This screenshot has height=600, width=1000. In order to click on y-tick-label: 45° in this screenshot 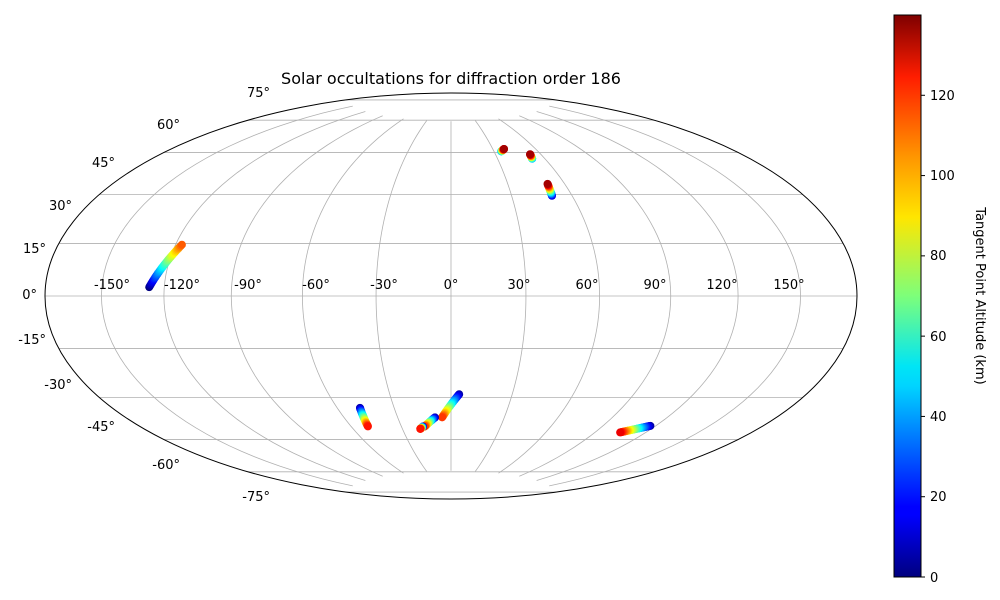, I will do `click(103, 163)`.